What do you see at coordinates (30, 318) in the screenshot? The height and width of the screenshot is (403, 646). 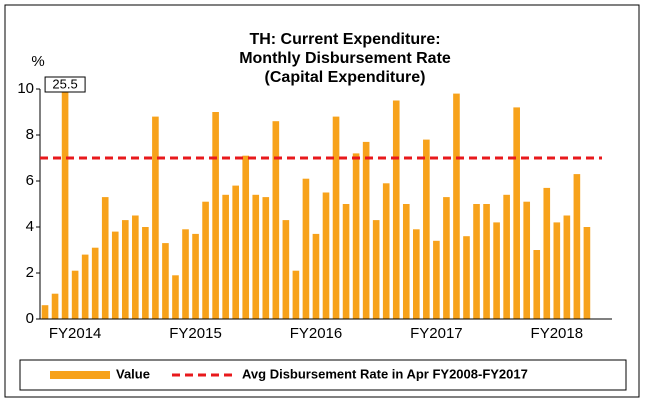 I see `y-tick-label: 0` at bounding box center [30, 318].